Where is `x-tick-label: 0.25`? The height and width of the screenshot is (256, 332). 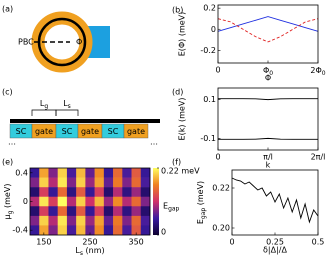
x-tick-label: 0.25 is located at coordinates (275, 242).